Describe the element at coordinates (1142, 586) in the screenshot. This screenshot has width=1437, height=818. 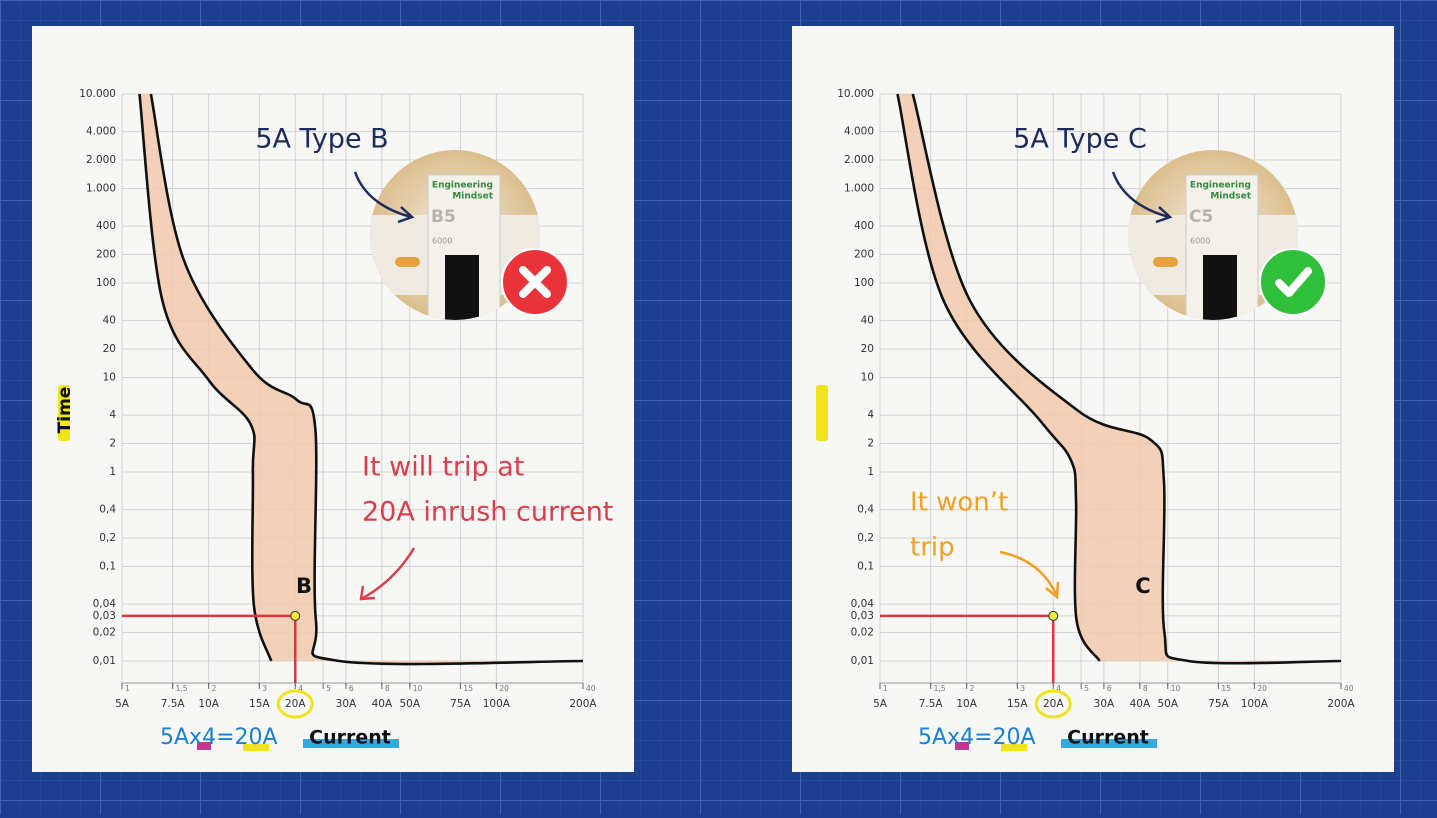
I see `curve-label: C` at that location.